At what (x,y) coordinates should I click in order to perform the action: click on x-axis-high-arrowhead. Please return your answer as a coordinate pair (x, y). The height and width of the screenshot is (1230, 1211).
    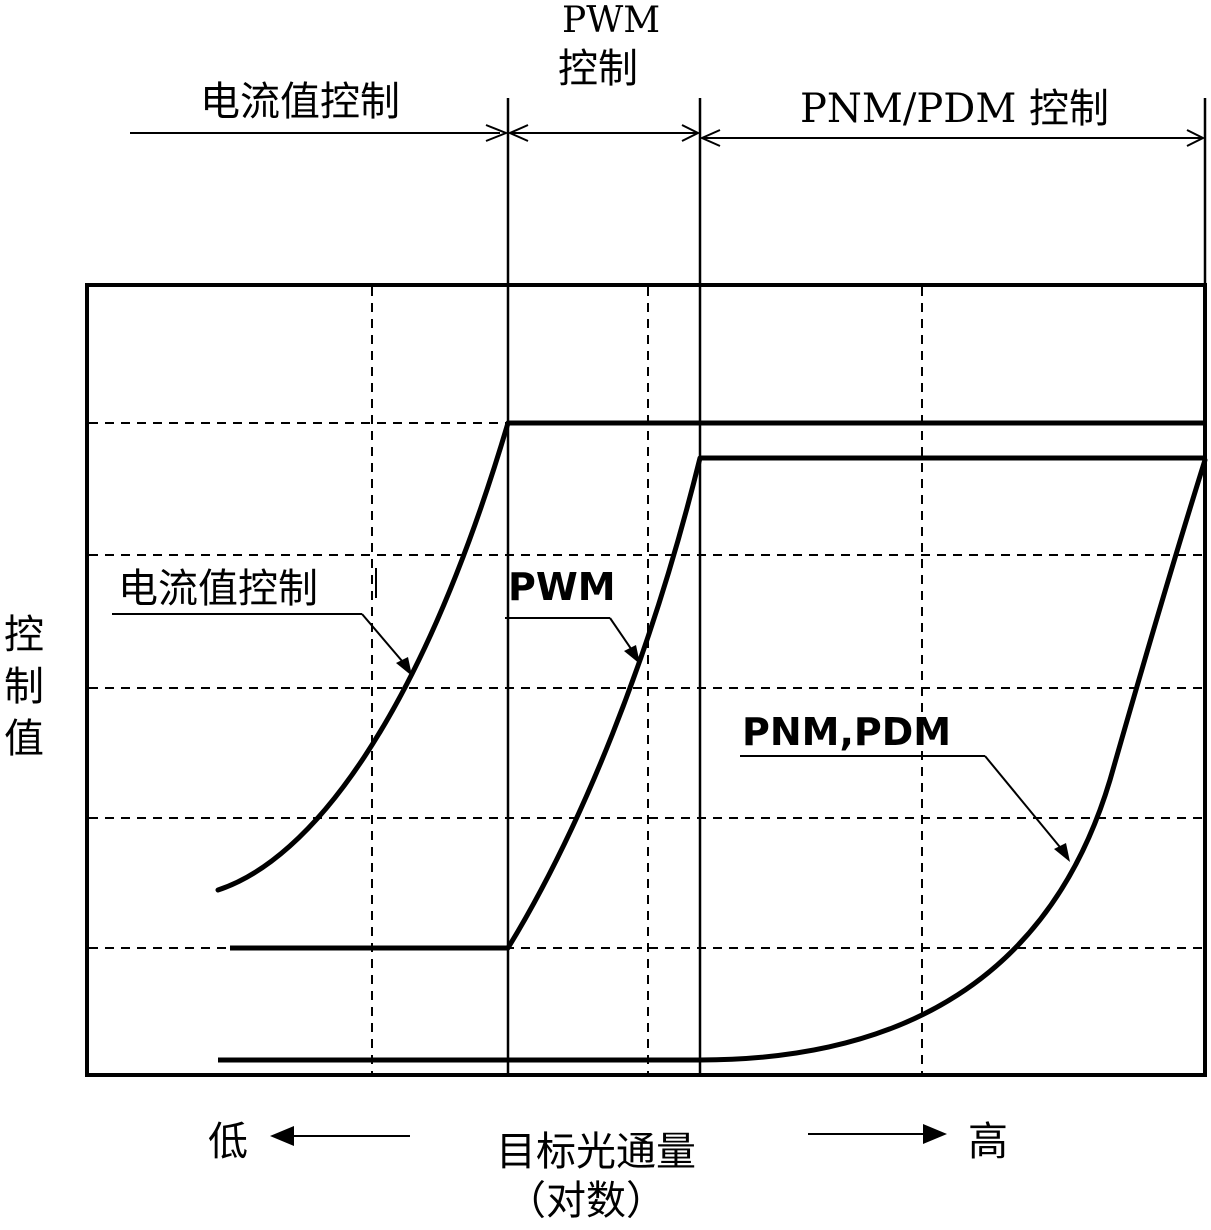
    Looking at the image, I should click on (935, 1134).